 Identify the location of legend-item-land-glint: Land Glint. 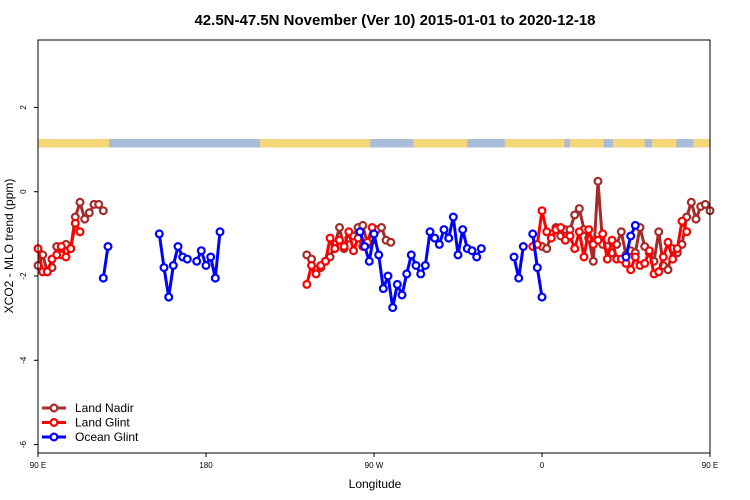
(86, 423).